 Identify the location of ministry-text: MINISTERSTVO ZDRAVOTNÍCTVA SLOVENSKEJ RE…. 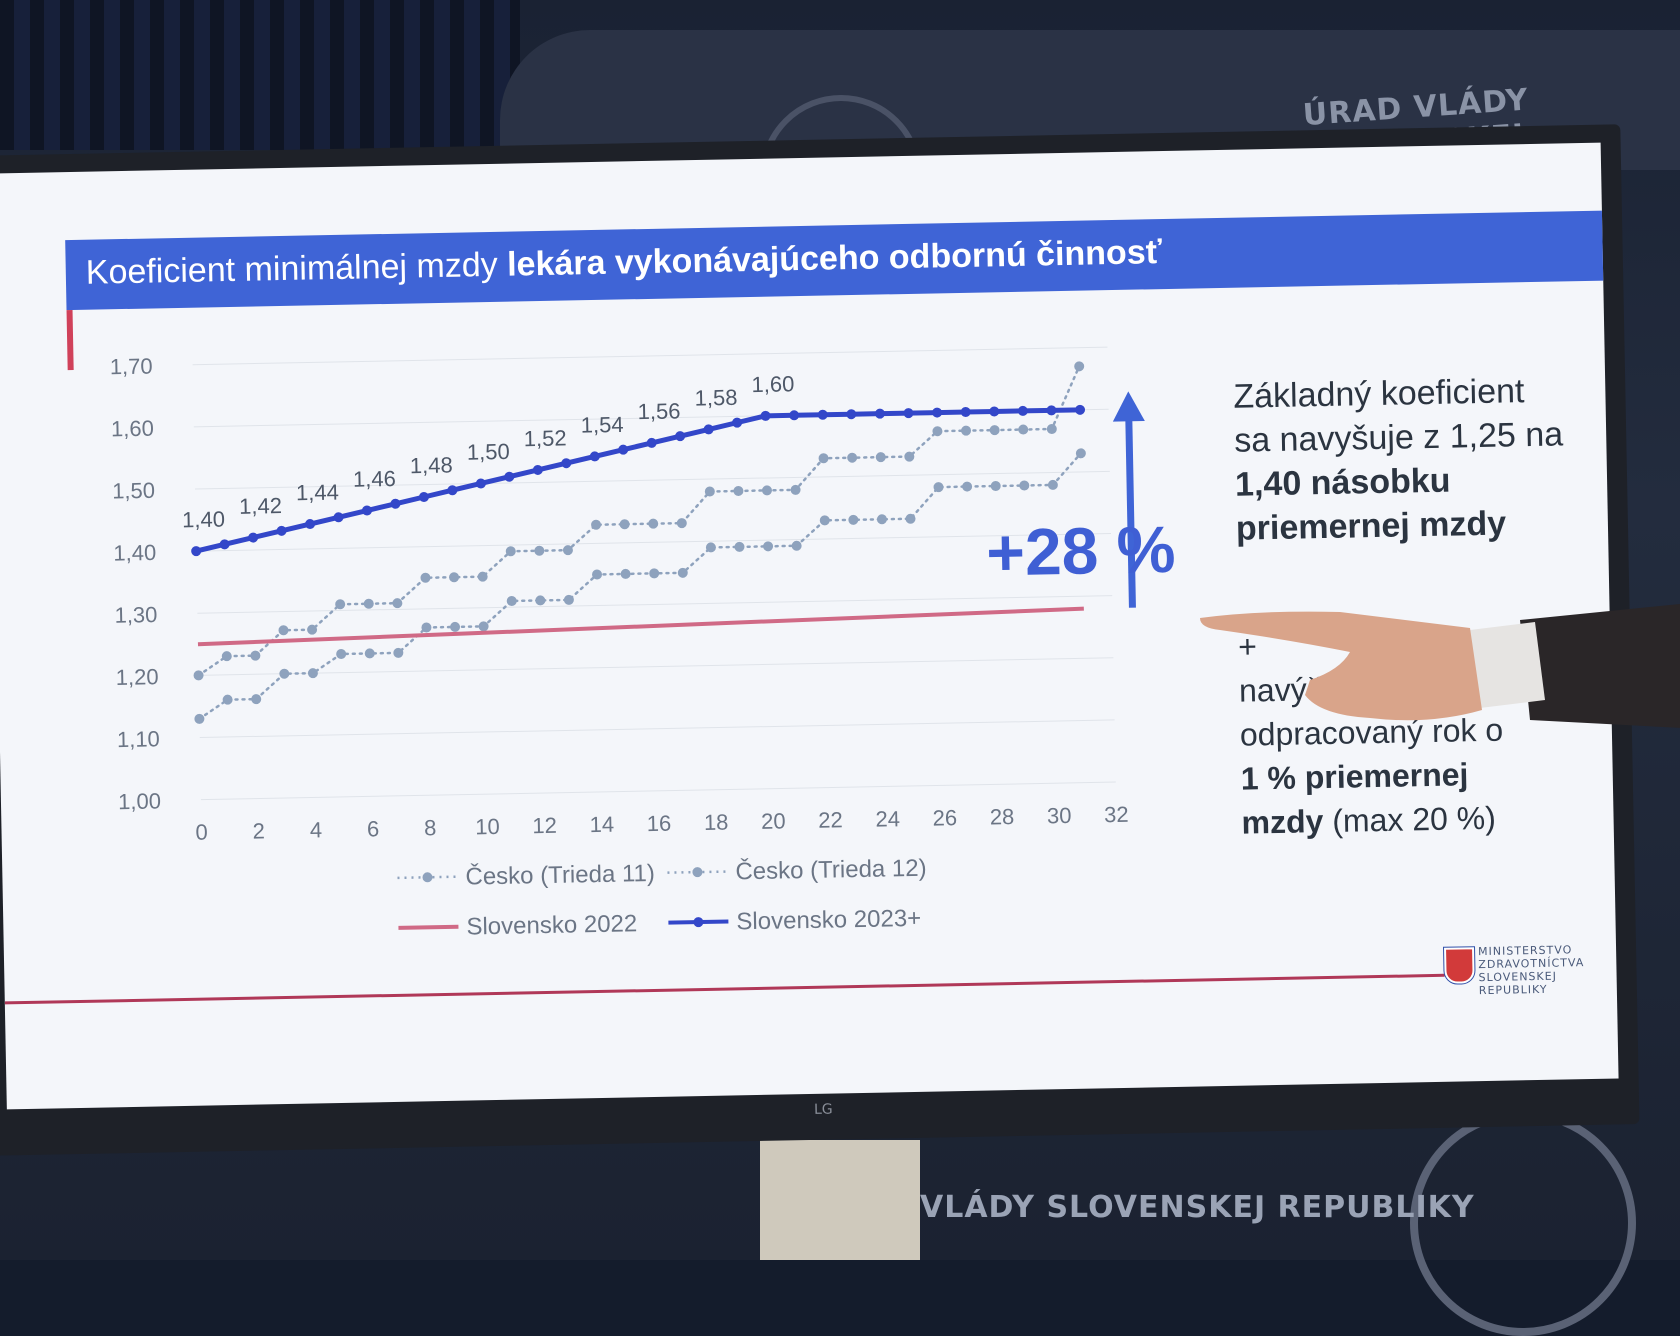
(1546, 970).